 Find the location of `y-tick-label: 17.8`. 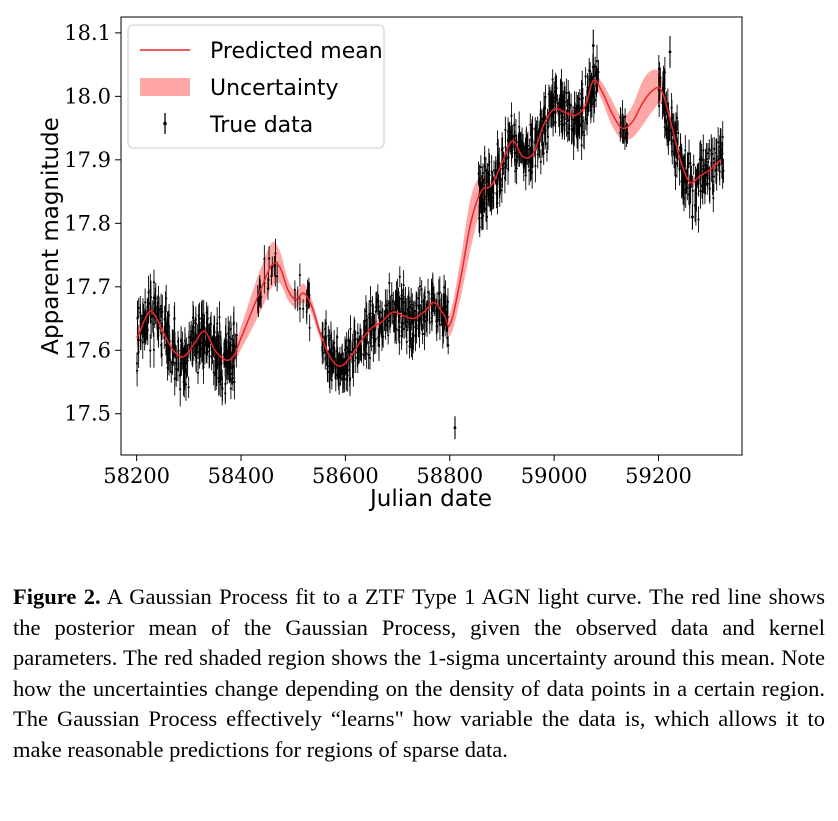

y-tick-label: 17.8 is located at coordinates (87, 223).